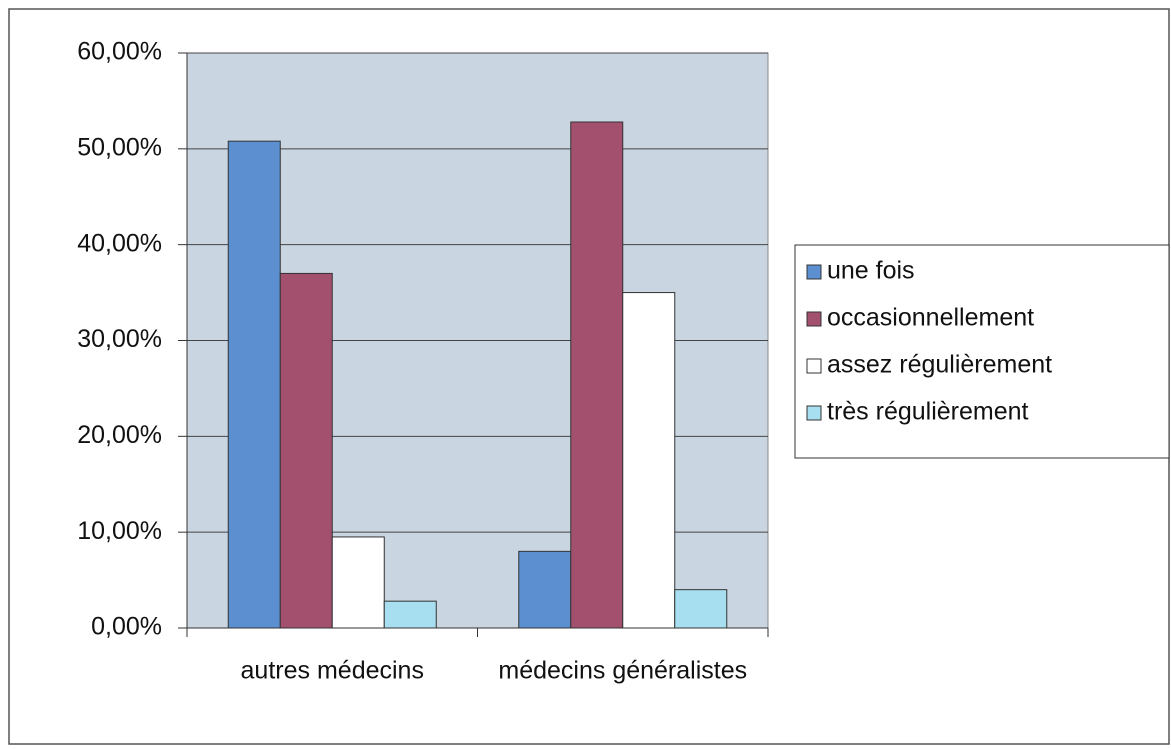 This screenshot has width=1171, height=749. I want to click on y-tick-label: 0,00%, so click(126, 627).